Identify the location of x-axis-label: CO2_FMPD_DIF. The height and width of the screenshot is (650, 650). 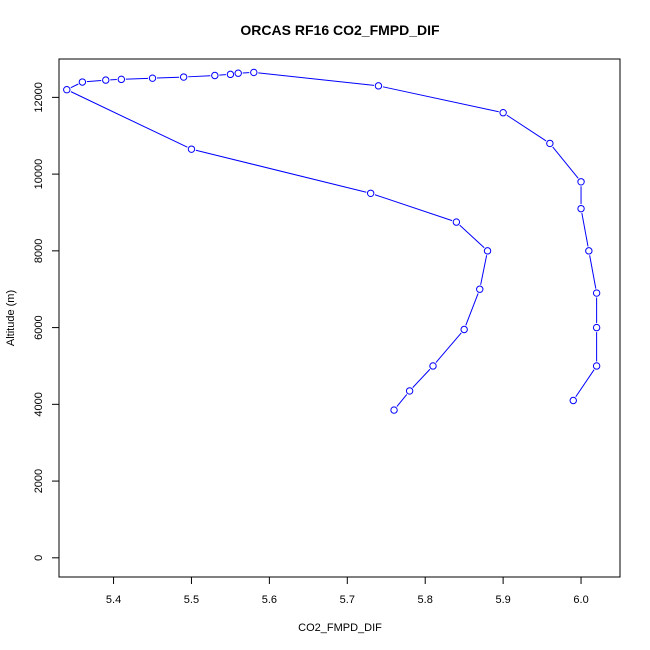
(340, 628).